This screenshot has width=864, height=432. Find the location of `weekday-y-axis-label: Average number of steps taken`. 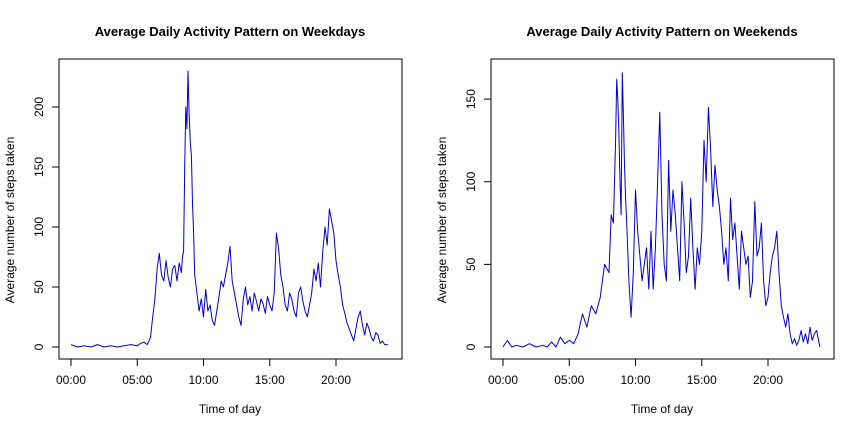

weekday-y-axis-label: Average number of steps taken is located at coordinates (10, 220).